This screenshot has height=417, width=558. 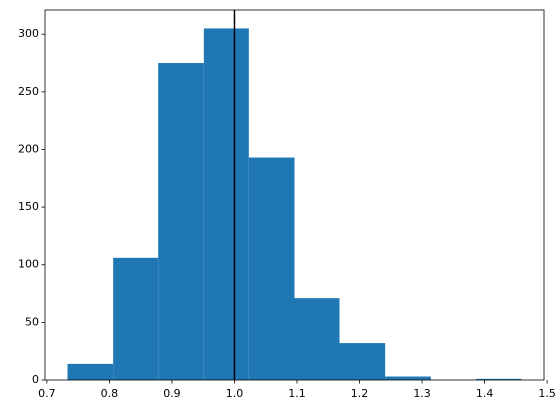 What do you see at coordinates (47, 393) in the screenshot?
I see `x-tick-label: 0.7` at bounding box center [47, 393].